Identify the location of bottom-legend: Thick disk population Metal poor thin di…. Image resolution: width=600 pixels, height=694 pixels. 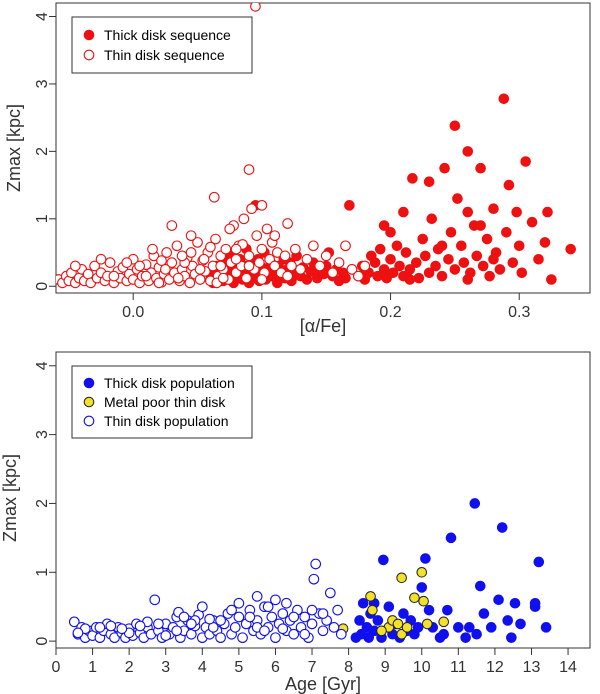
(162, 402).